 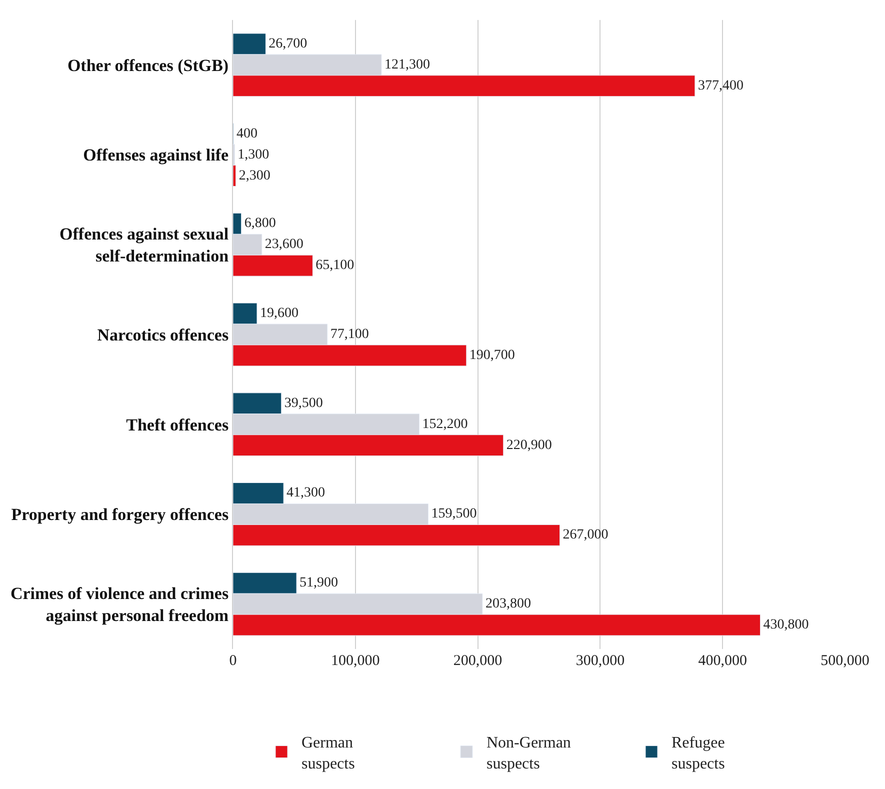 I want to click on data-label: 6,800, so click(x=260, y=224).